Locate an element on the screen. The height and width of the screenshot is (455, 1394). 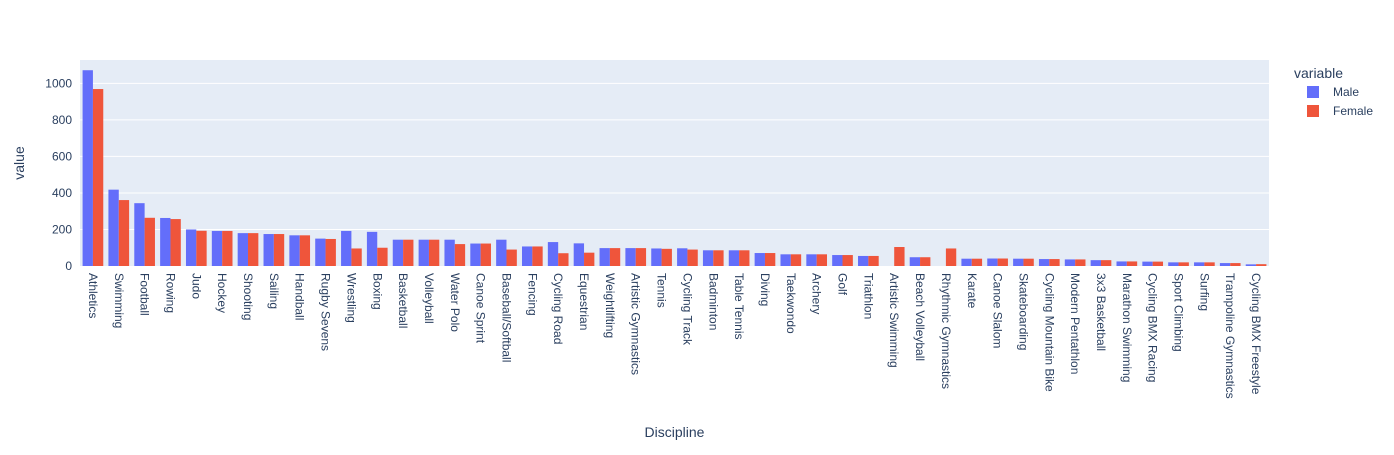
legend-label-male: Male is located at coordinates (1346, 92).